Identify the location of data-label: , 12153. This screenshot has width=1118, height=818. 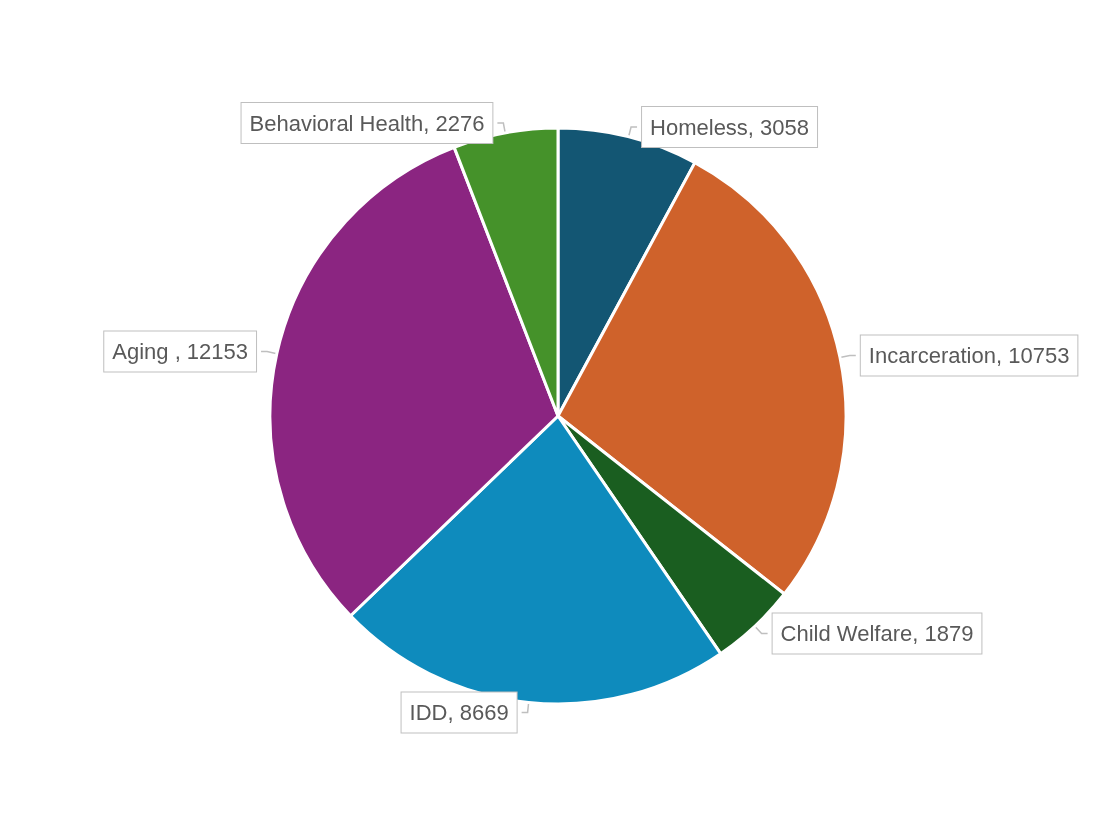
(211, 352).